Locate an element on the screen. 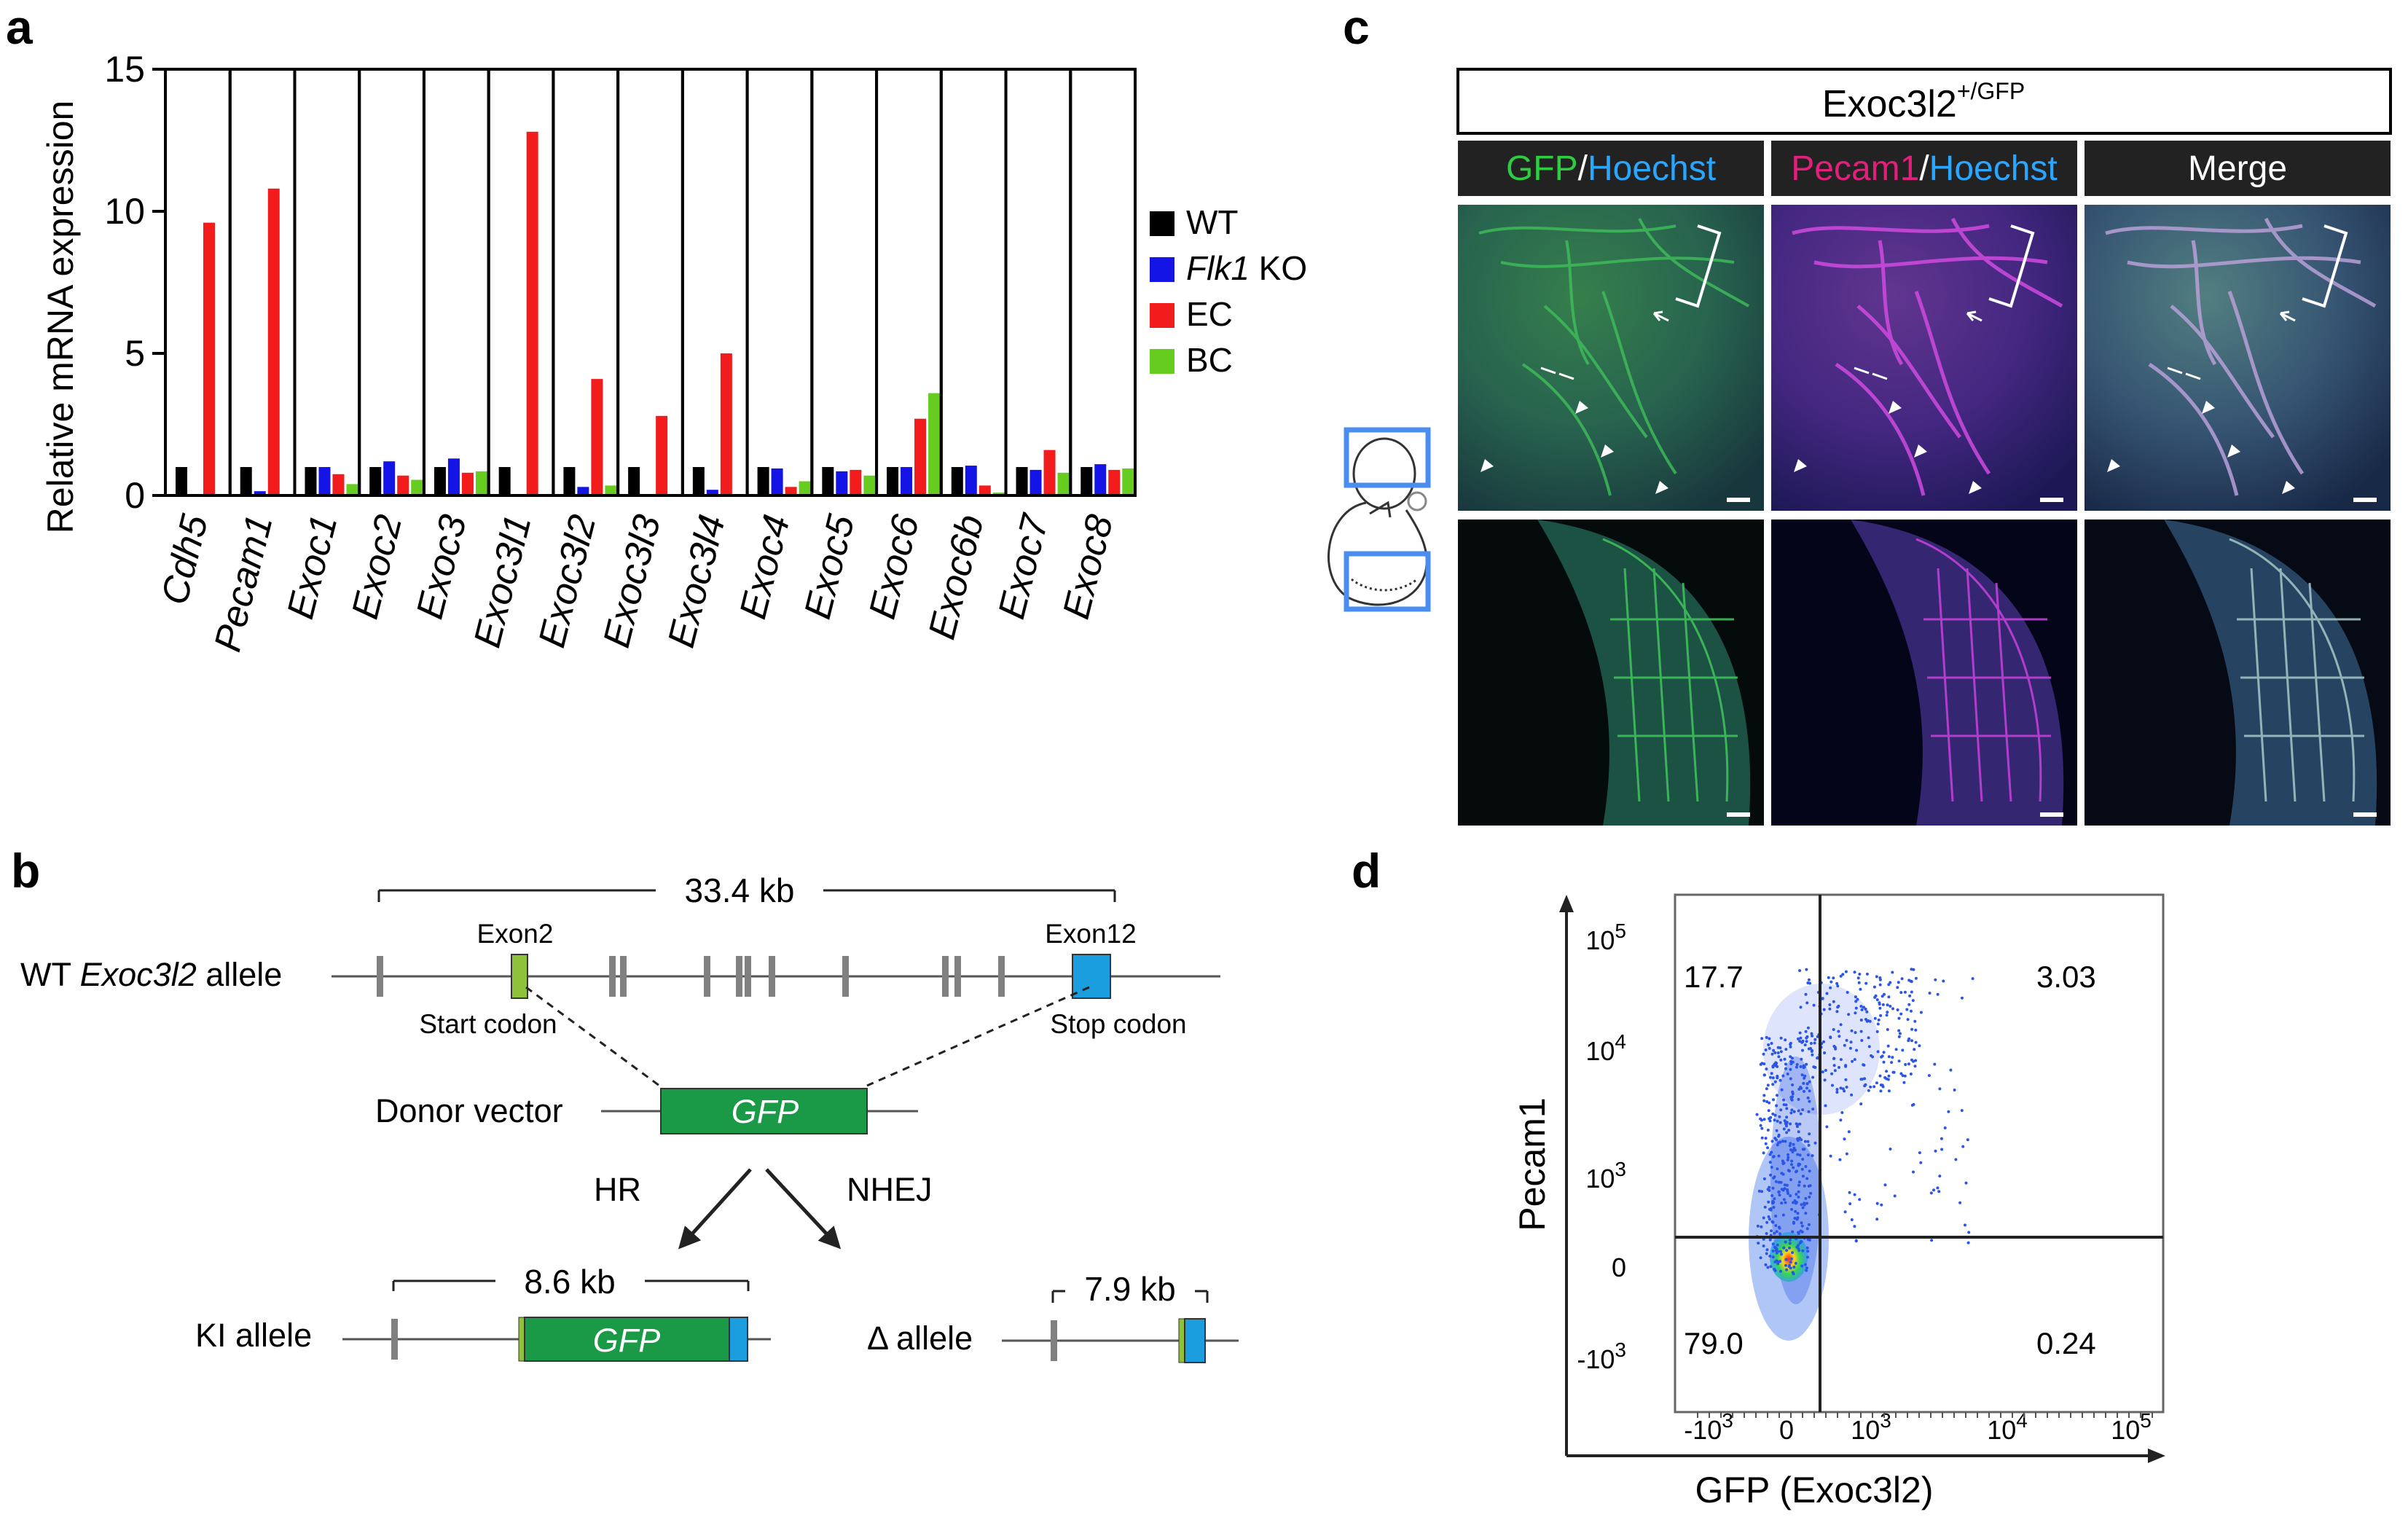  bar-ec-exoc6 is located at coordinates (920, 457).